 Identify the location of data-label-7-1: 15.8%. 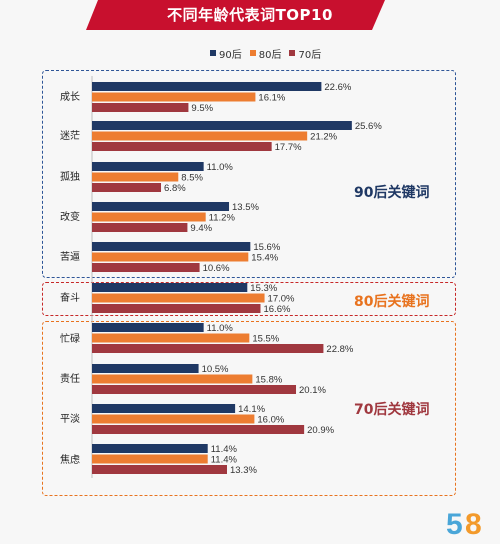
(268, 380).